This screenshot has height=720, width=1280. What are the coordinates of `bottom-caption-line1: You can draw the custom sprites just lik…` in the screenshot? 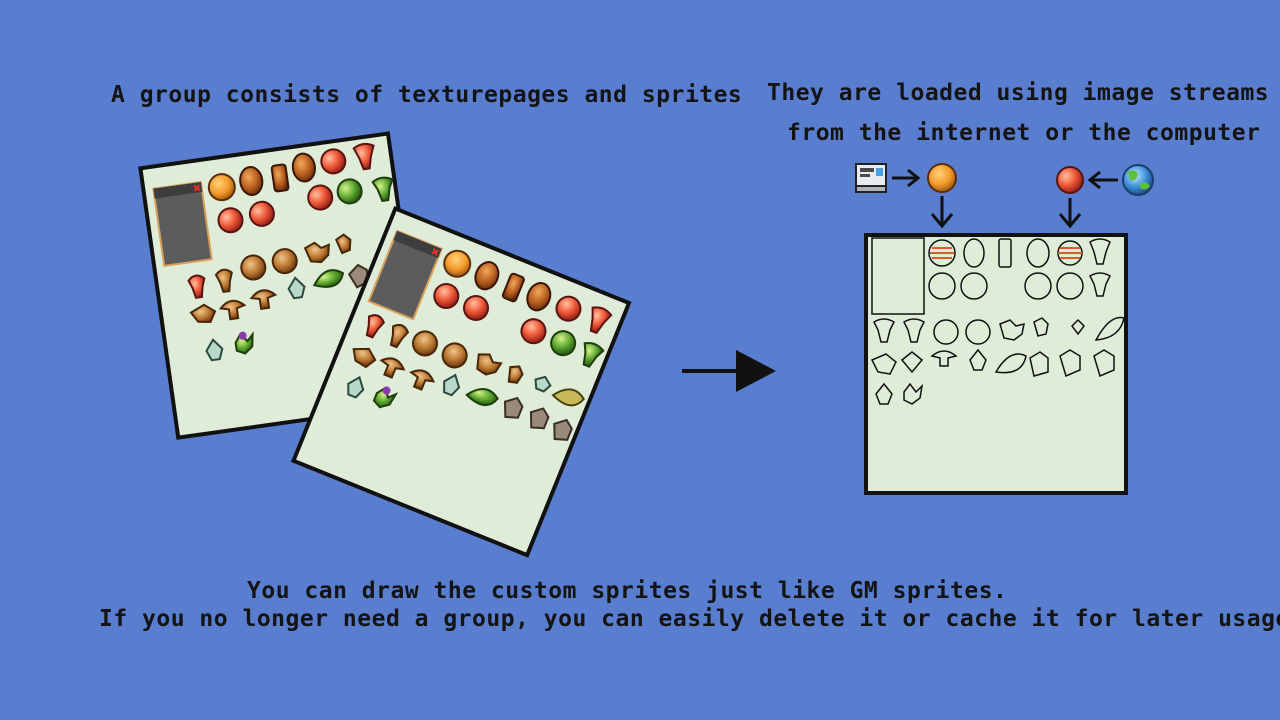 It's located at (627, 591).